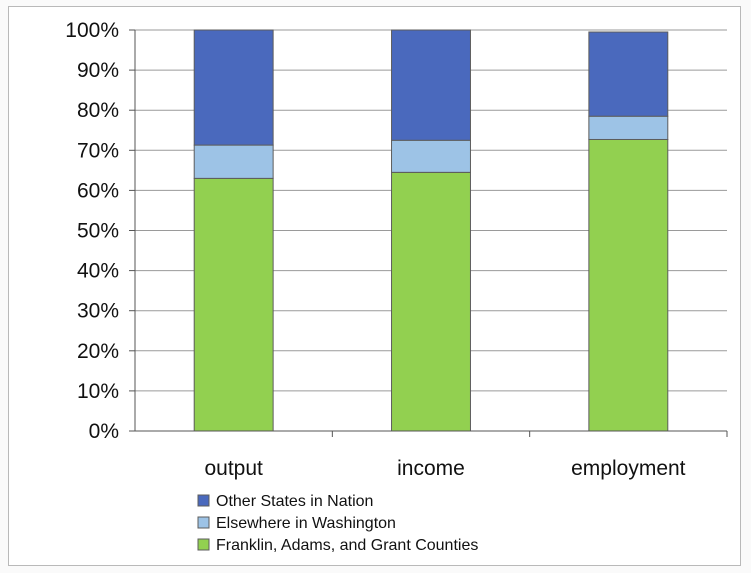  What do you see at coordinates (98, 190) in the screenshot?
I see `y-tick-label: 60%` at bounding box center [98, 190].